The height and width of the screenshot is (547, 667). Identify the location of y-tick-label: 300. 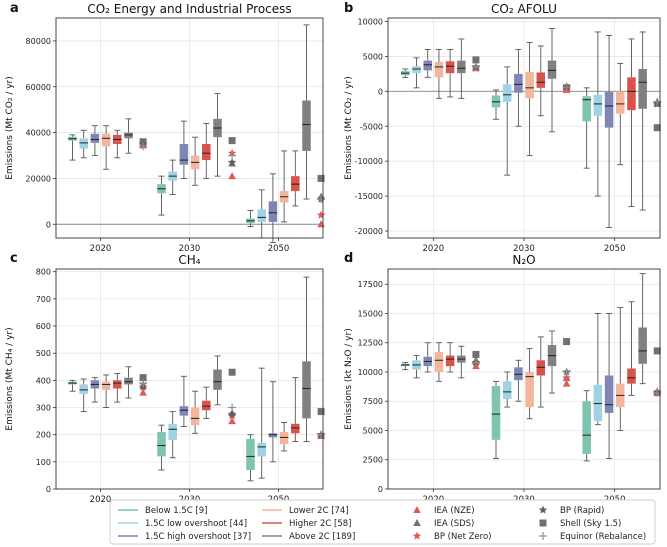
(43, 408).